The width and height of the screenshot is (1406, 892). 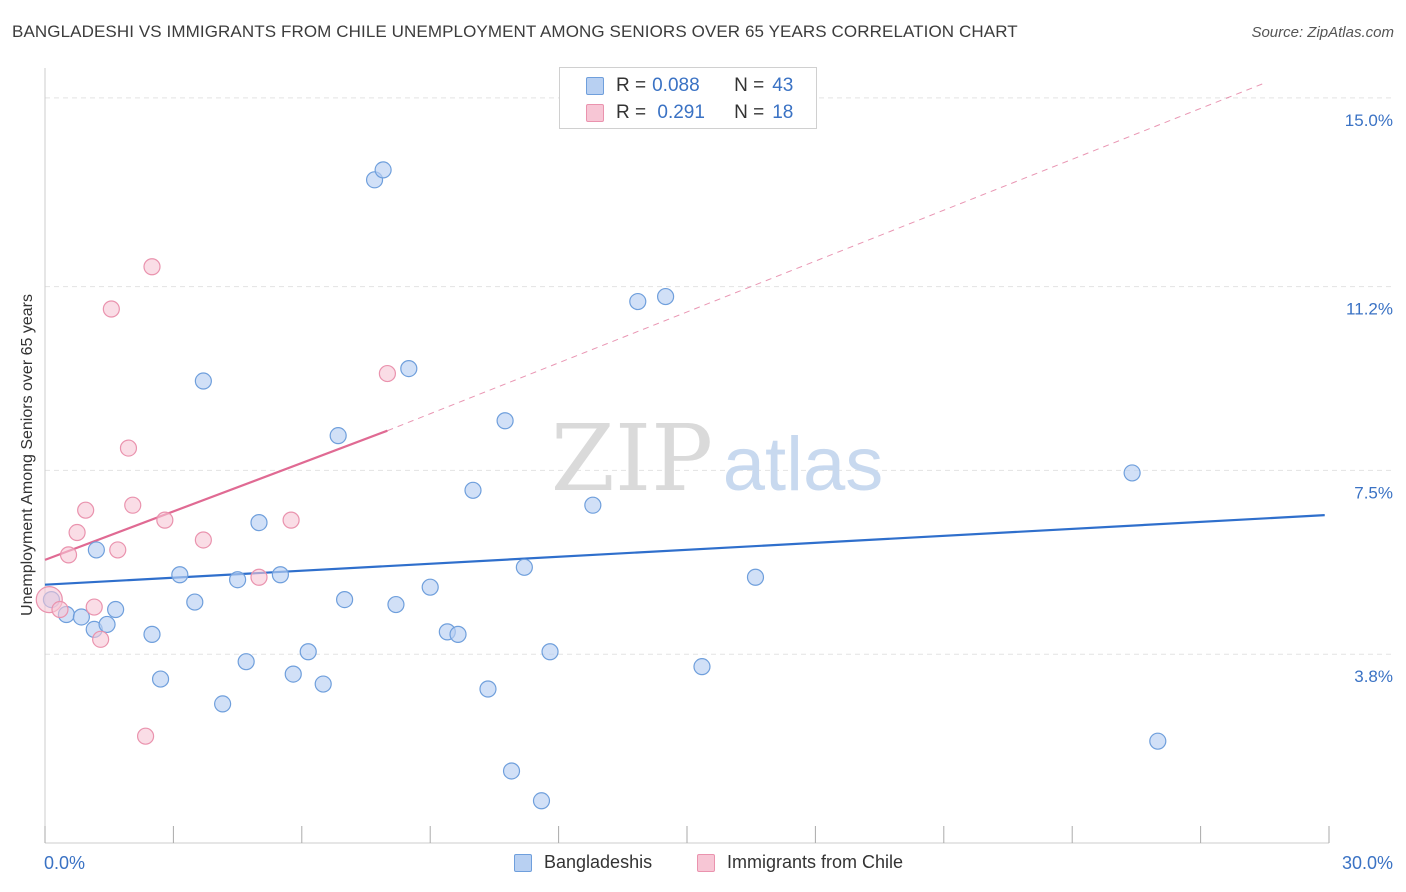 I want to click on legend-item-bangladeshis: Bangladeshis, so click(x=583, y=862).